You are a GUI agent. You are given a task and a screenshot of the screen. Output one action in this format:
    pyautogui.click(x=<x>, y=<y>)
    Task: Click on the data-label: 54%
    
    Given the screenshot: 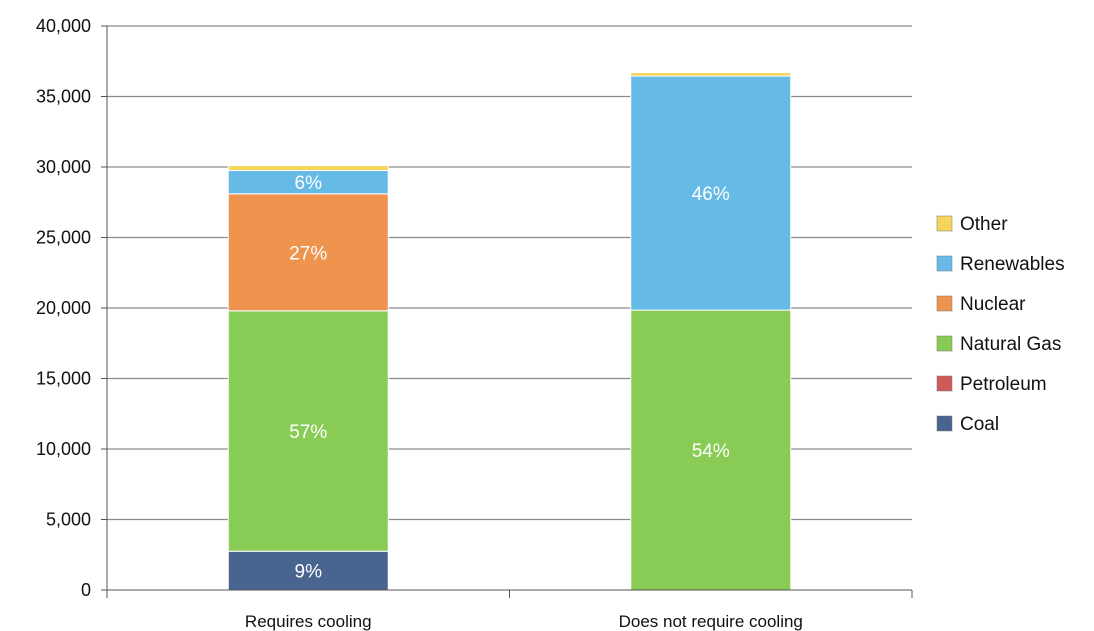 What is the action you would take?
    pyautogui.click(x=711, y=451)
    